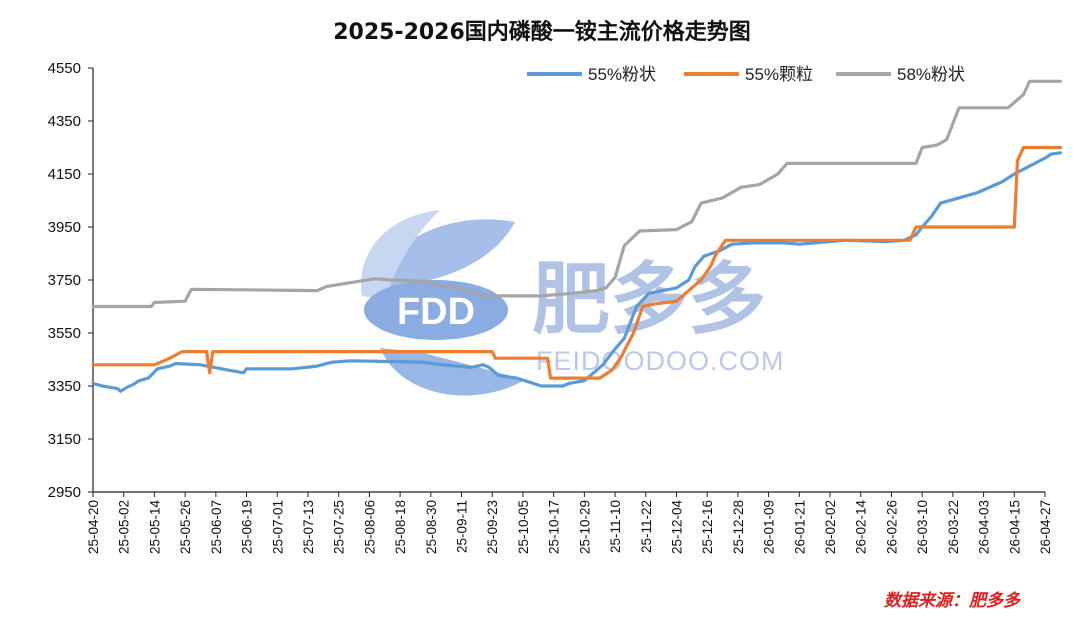 This screenshot has height=623, width=1080. What do you see at coordinates (830, 527) in the screenshot?
I see `x-tick-label: 26-02-02` at bounding box center [830, 527].